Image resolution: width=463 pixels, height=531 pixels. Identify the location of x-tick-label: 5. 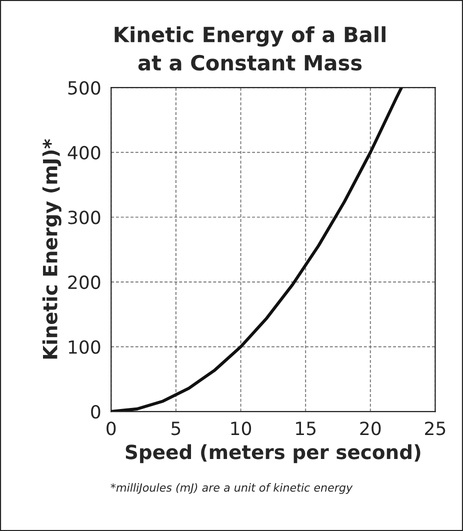
(176, 429).